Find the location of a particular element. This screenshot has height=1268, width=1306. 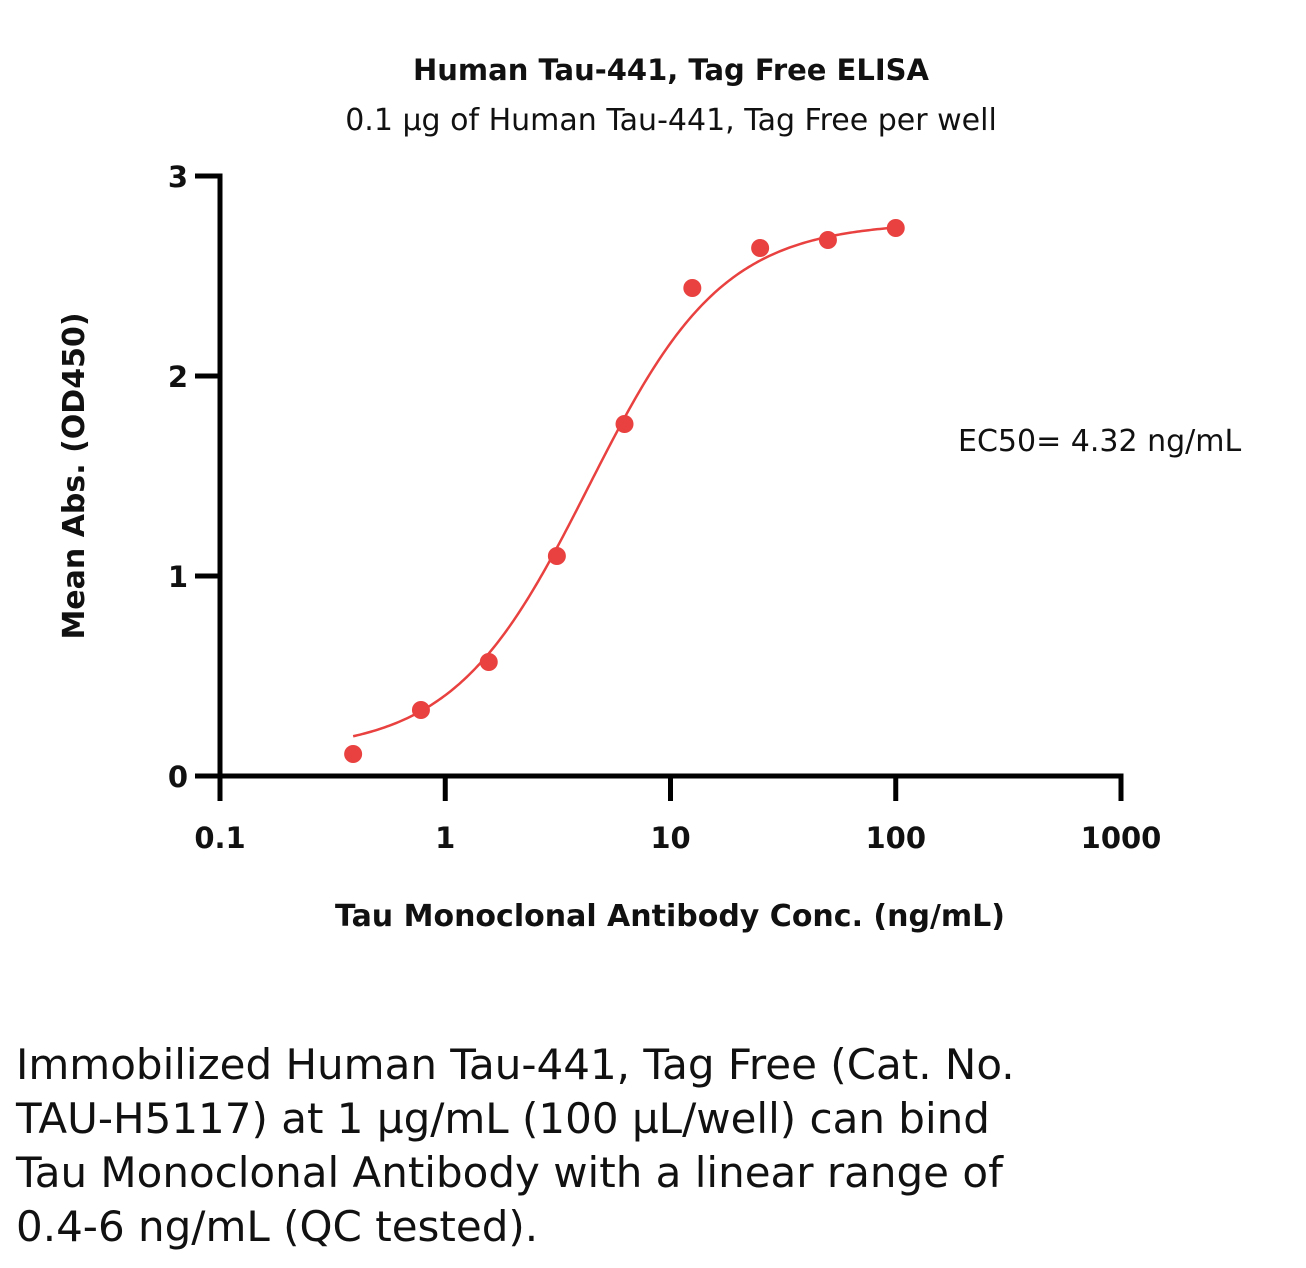

y-tick-label: 3 is located at coordinates (178, 177).